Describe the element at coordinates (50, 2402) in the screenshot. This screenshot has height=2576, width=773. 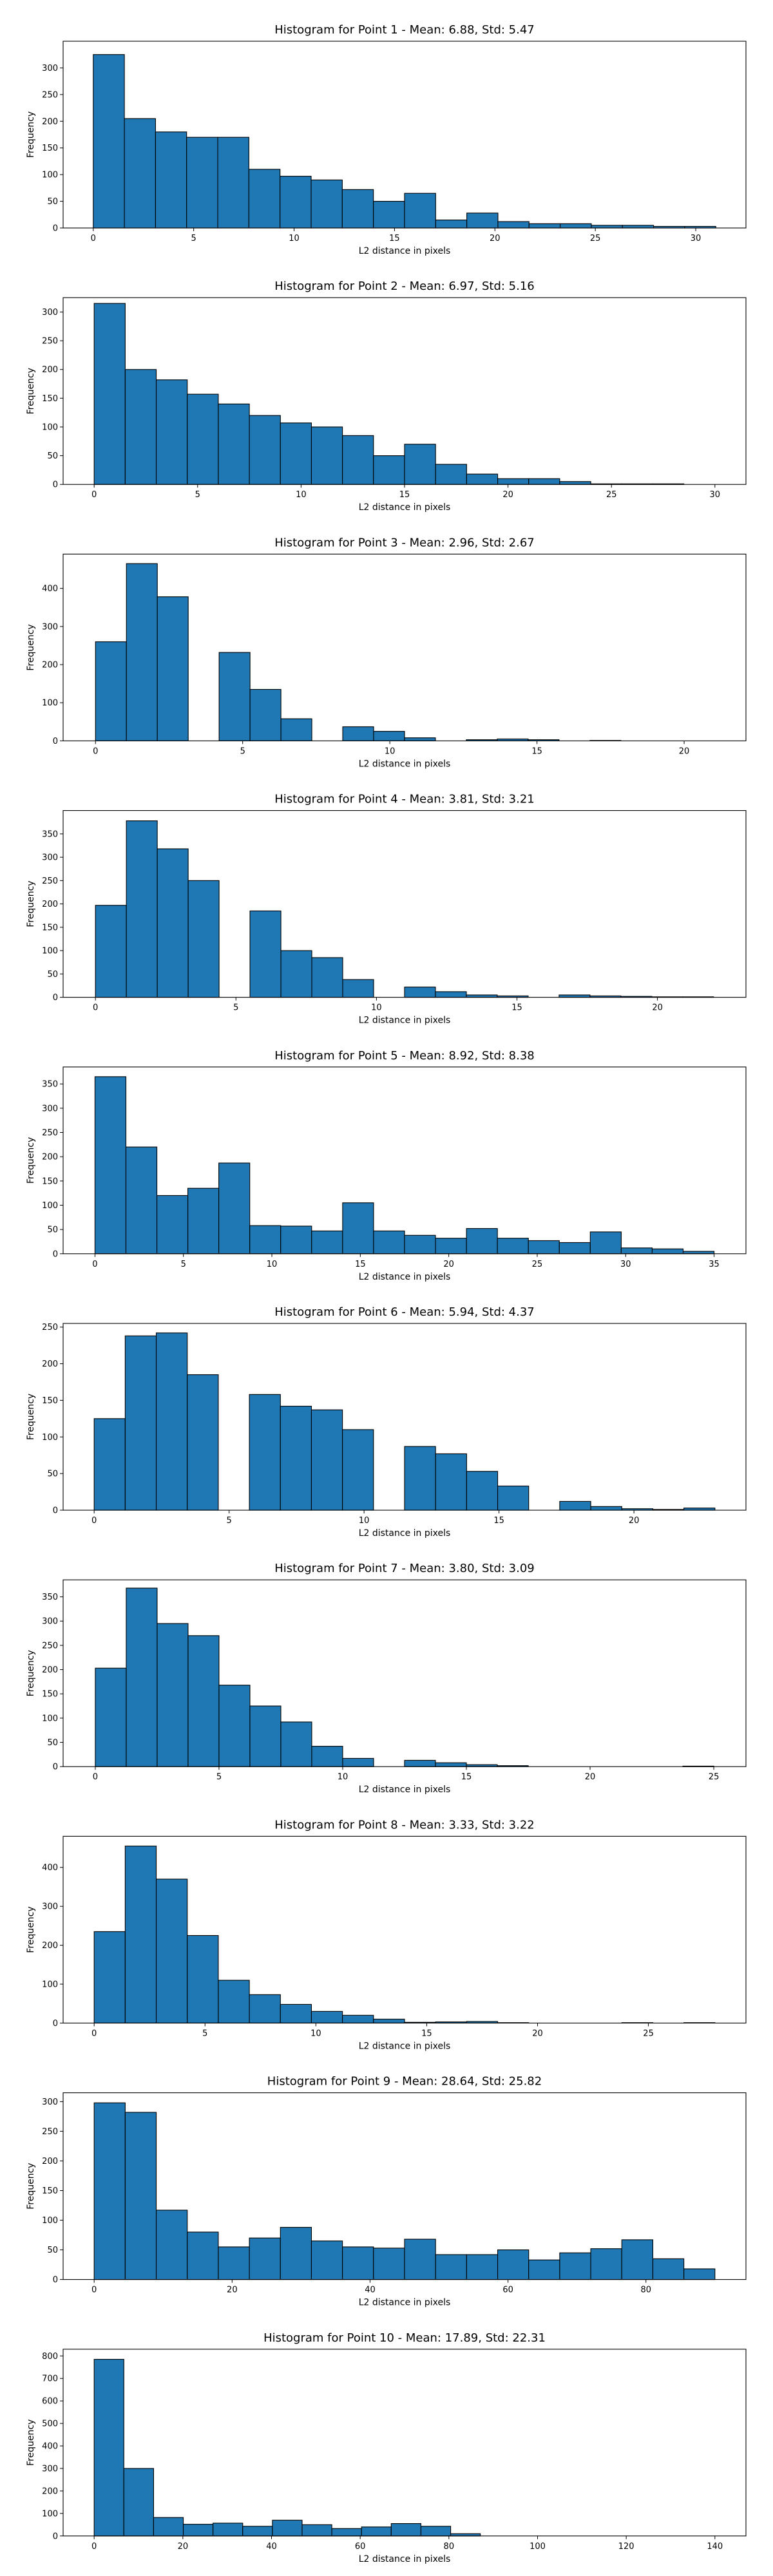
I see `y-tick-label: 600` at that location.